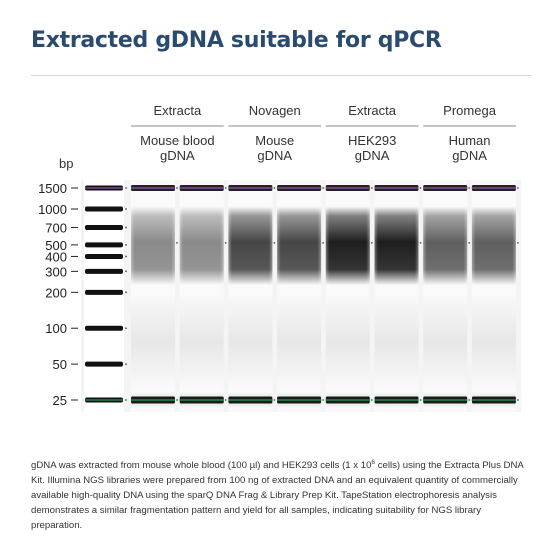 The image size is (539, 551). Describe the element at coordinates (396, 341) in the screenshot. I see `lane-6-haze` at that location.